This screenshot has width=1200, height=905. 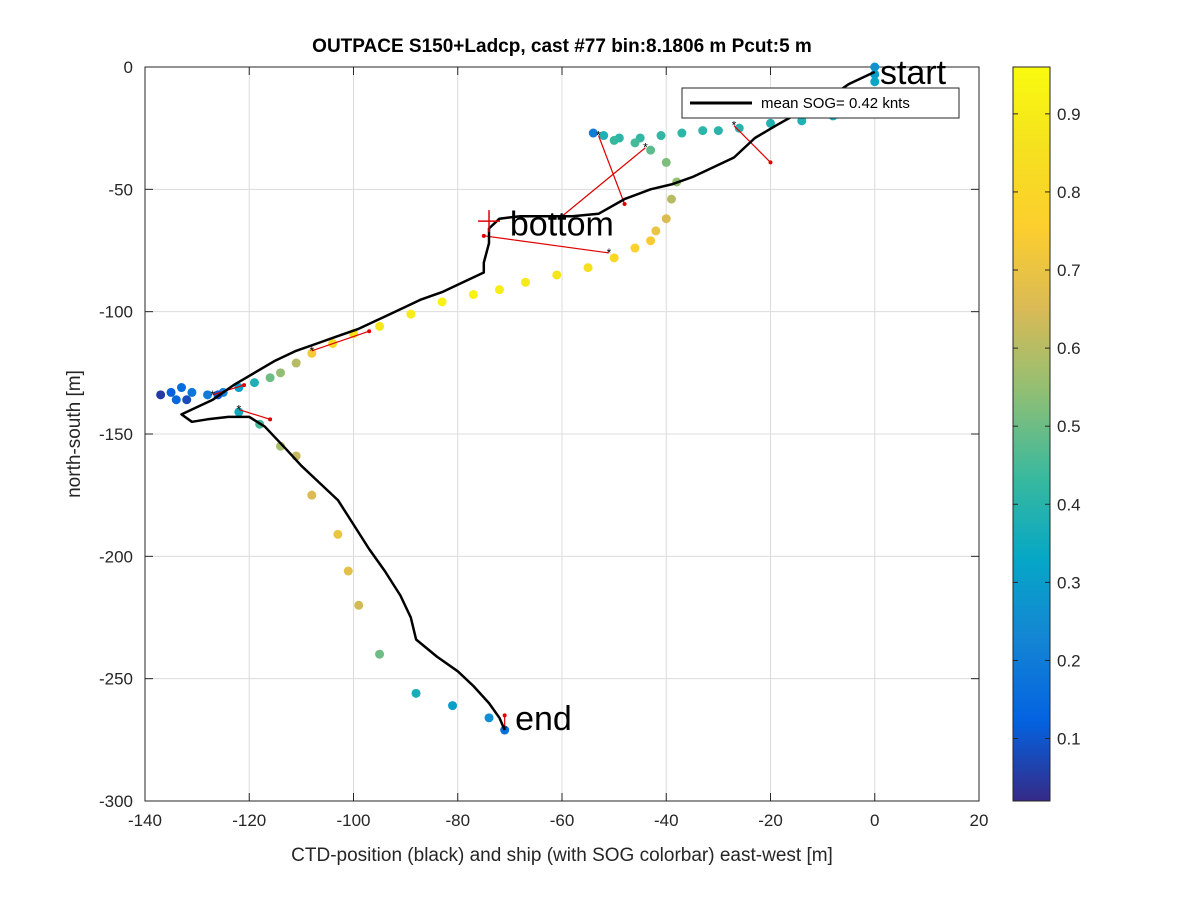 What do you see at coordinates (116, 434) in the screenshot?
I see `y-tick-label: -150` at bounding box center [116, 434].